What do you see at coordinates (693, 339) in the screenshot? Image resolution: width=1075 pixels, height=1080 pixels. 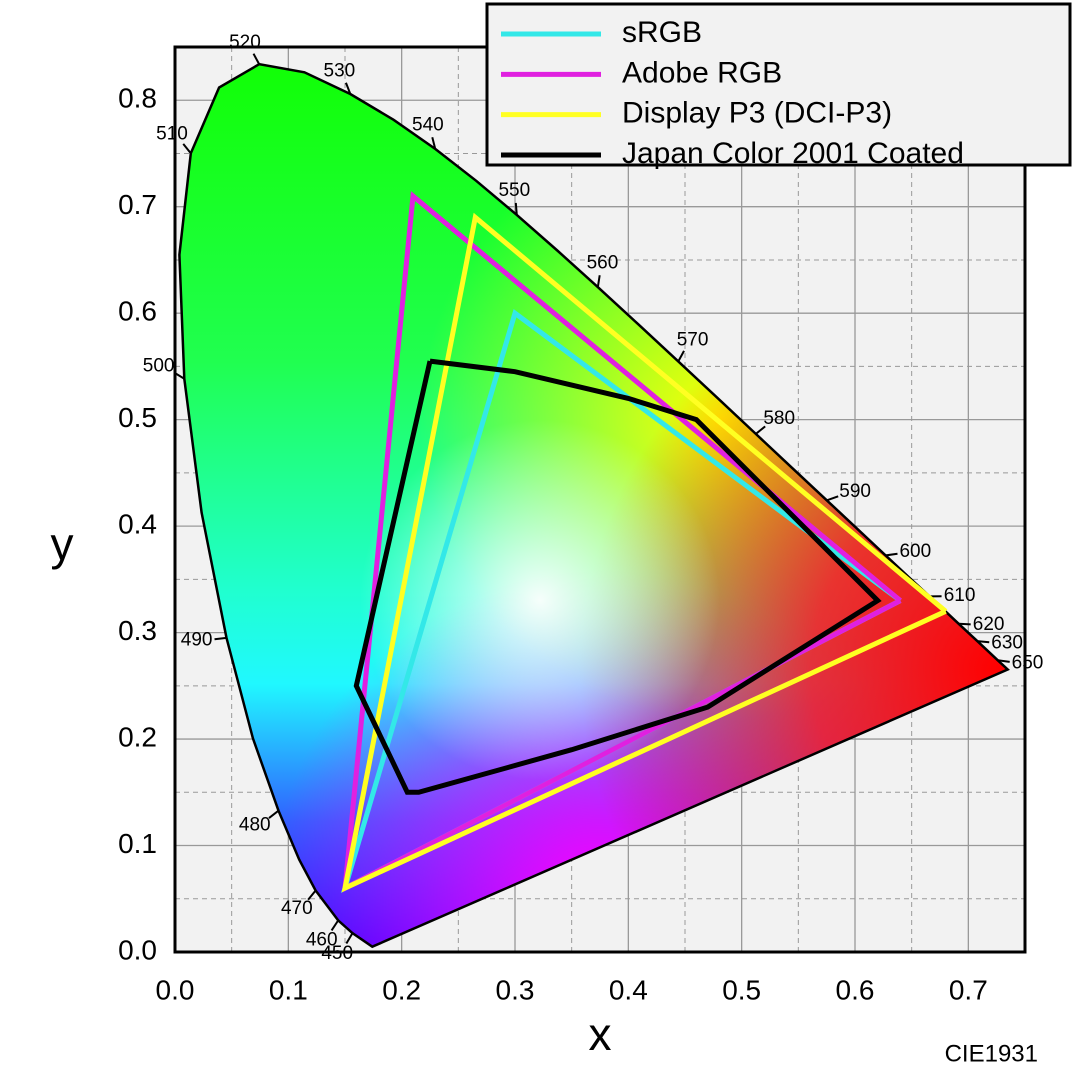 I see `wavelength-label: 570` at bounding box center [693, 339].